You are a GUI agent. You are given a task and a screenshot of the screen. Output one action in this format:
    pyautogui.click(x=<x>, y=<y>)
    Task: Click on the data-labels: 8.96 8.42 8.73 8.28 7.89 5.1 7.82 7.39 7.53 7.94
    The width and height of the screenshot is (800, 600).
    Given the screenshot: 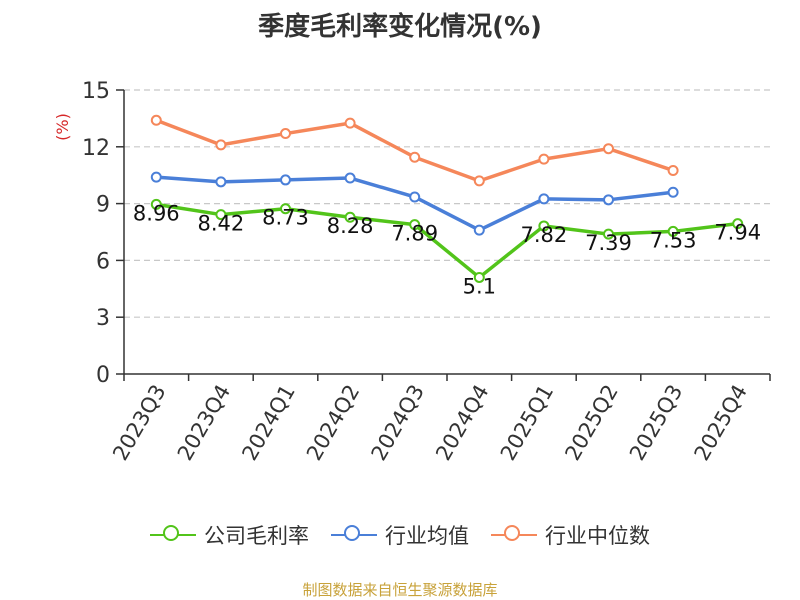 What is the action you would take?
    pyautogui.click(x=447, y=249)
    